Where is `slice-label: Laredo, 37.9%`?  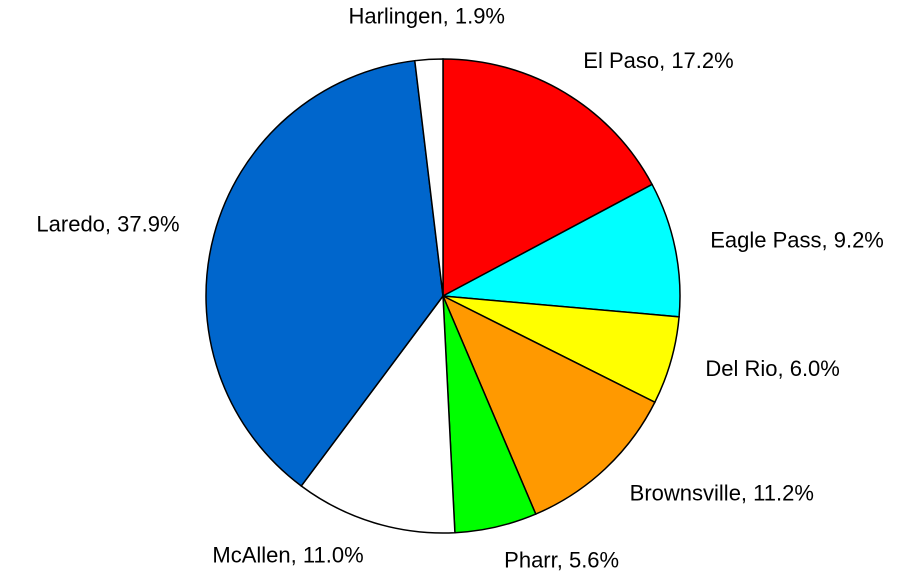 slice-label: Laredo, 37.9% is located at coordinates (107, 224).